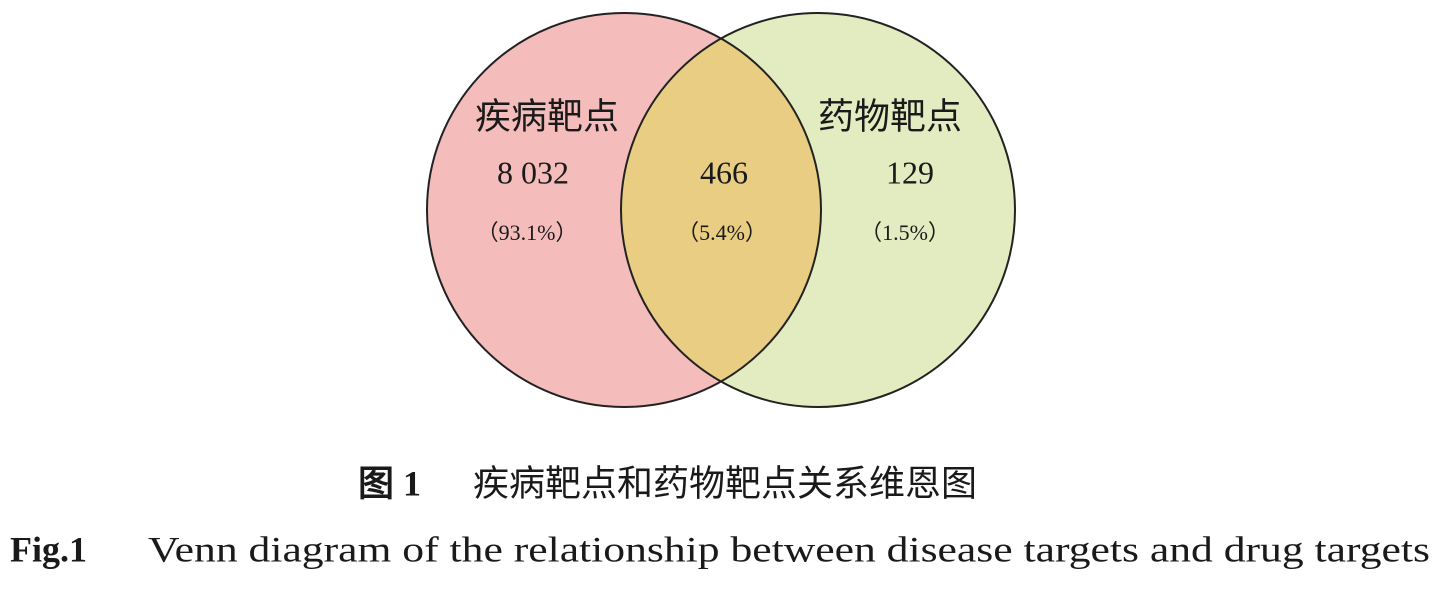 The image size is (1441, 596). I want to click on right-count: 129, so click(910, 172).